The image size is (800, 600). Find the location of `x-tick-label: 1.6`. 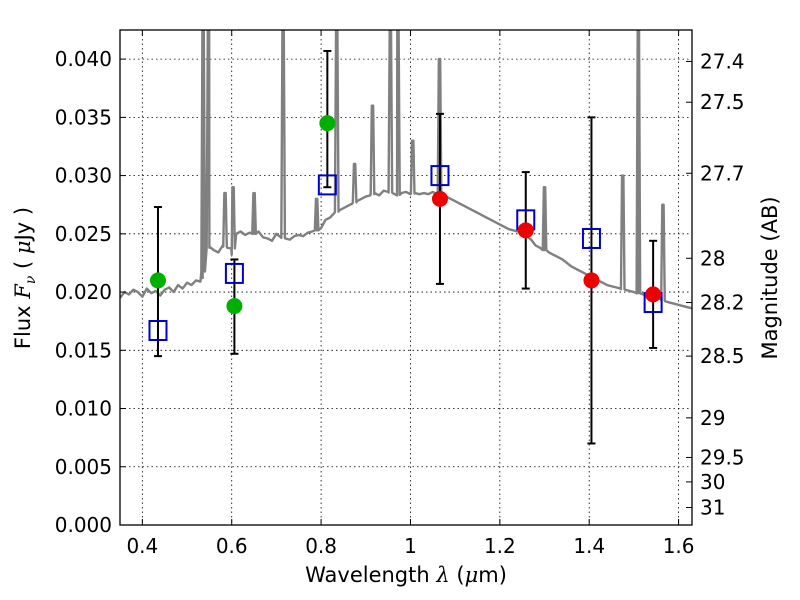

x-tick-label: 1.6 is located at coordinates (679, 546).